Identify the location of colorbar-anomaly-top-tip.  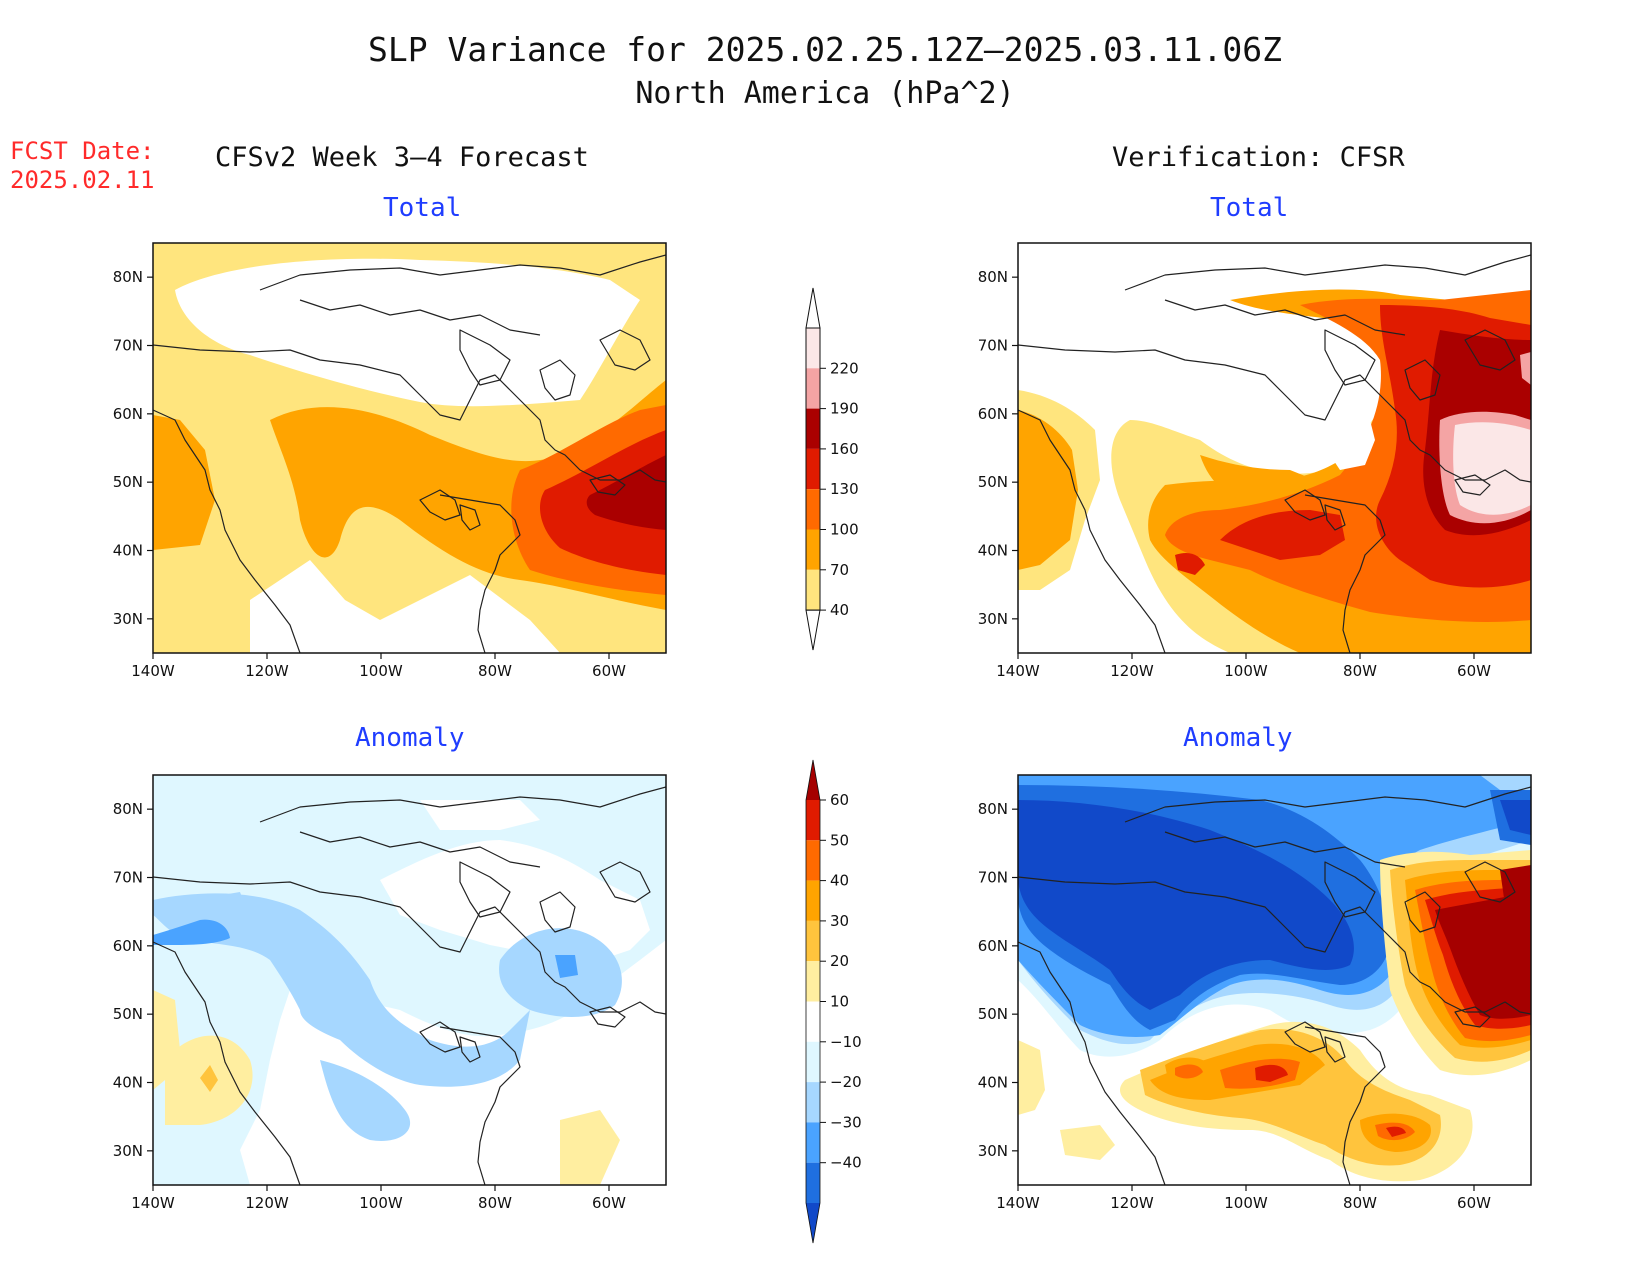
(813, 780).